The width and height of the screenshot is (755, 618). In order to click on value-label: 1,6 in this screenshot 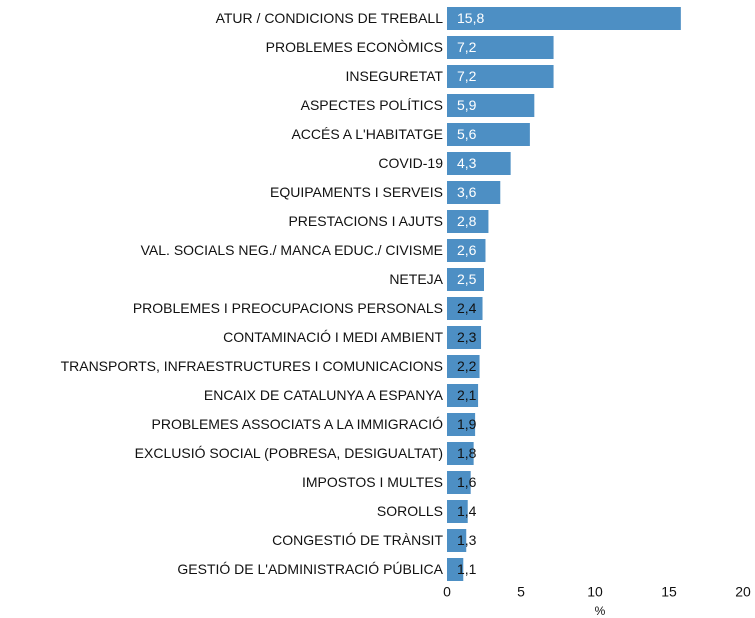, I will do `click(467, 482)`.